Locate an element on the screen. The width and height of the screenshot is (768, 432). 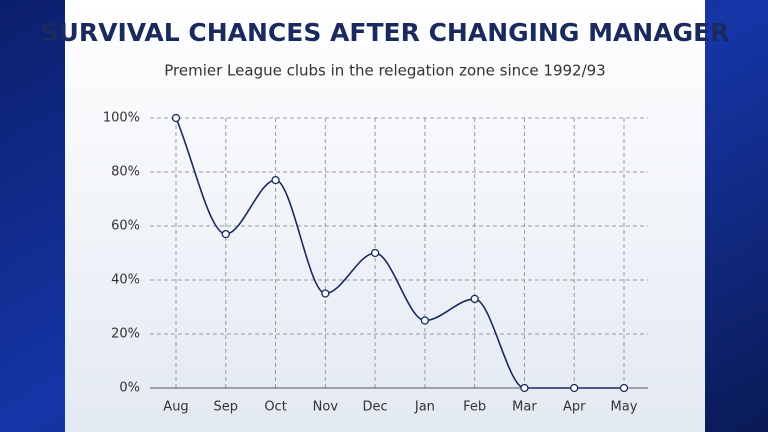
y-tick-label: 80% is located at coordinates (125, 172).